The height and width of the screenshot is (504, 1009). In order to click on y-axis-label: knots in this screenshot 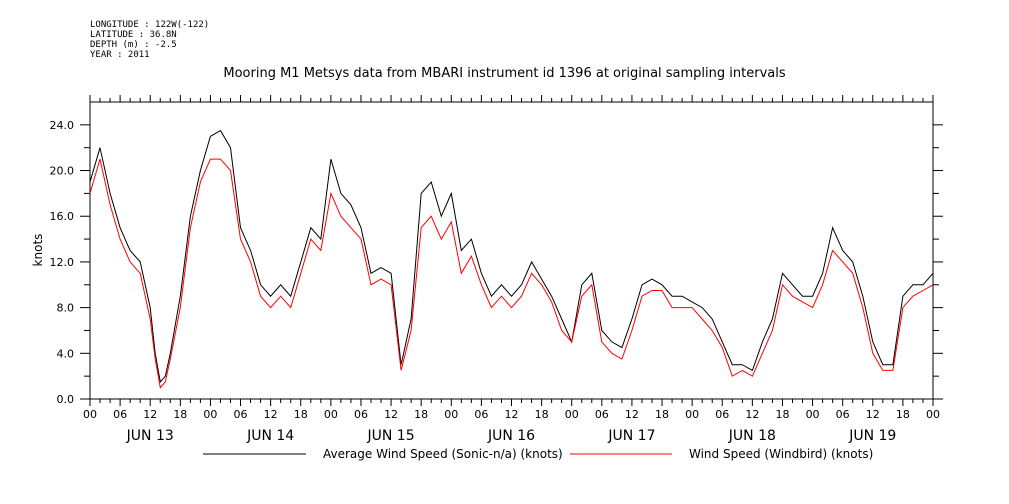, I will do `click(38, 250)`.